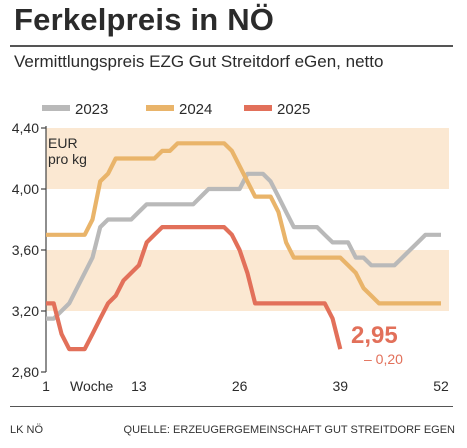 The width and height of the screenshot is (467, 448). What do you see at coordinates (25, 372) in the screenshot?
I see `y-tick-label: 2,80` at bounding box center [25, 372].